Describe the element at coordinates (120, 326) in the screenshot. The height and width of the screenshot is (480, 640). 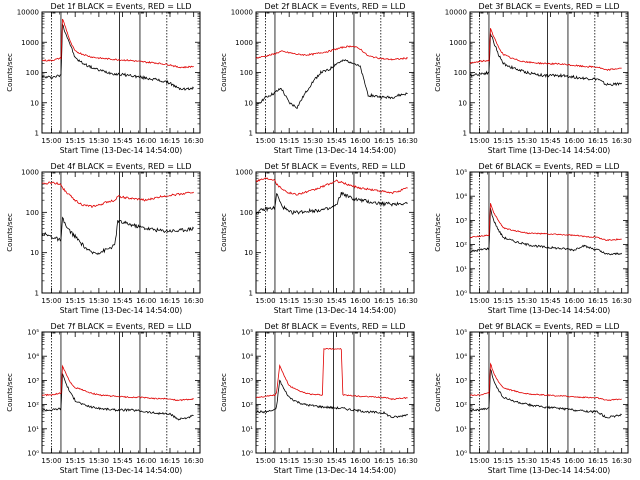
I see `panel-title: Det 7f BLACK = Events, RED = LLD` at that location.